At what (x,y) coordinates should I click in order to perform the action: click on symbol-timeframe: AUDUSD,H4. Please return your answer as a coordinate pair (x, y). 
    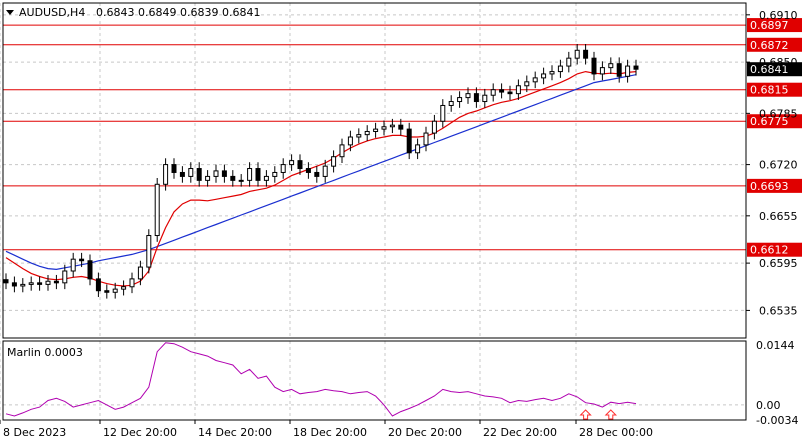
    Looking at the image, I should click on (52, 12).